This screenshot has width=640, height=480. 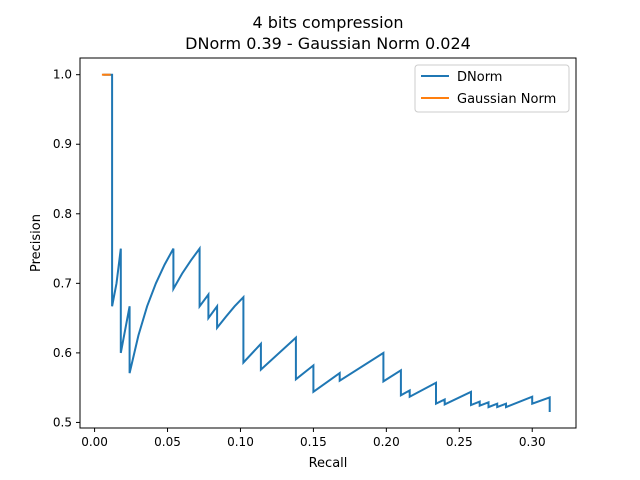 What do you see at coordinates (313, 442) in the screenshot?
I see `x-tick-label: 0.15` at bounding box center [313, 442].